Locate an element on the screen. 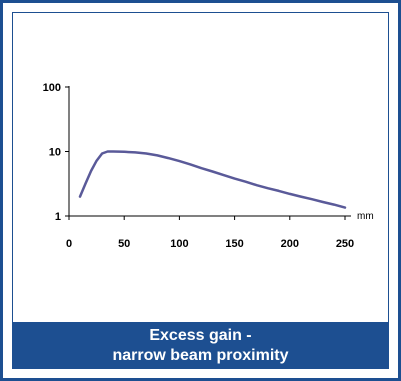 The width and height of the screenshot is (401, 381). series-layer is located at coordinates (212, 179).